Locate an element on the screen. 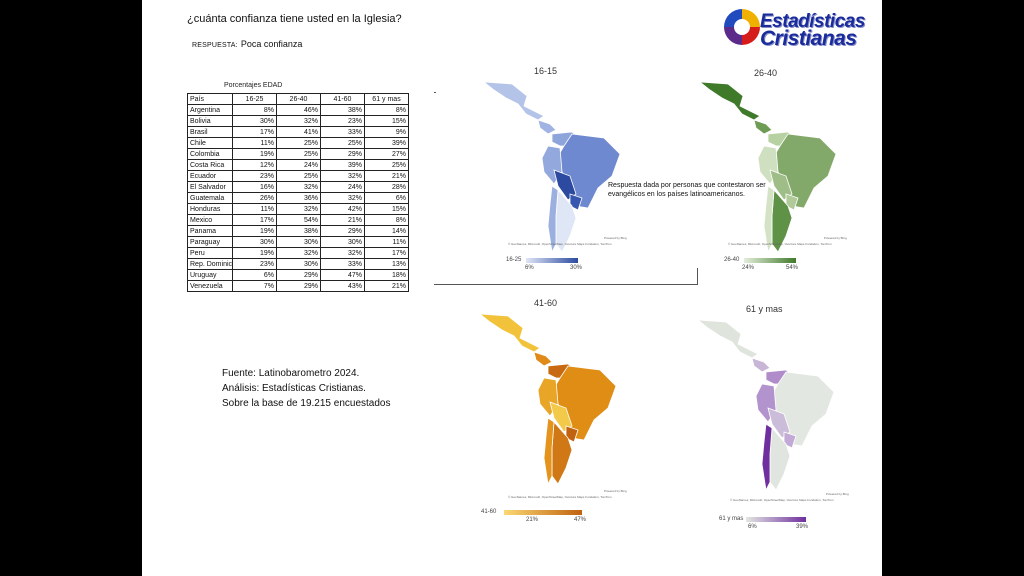  legend-min: 6% is located at coordinates (752, 527).